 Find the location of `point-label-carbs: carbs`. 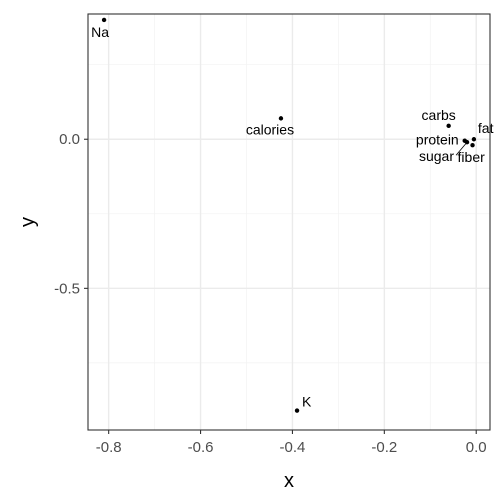

point-label-carbs: carbs is located at coordinates (439, 115).